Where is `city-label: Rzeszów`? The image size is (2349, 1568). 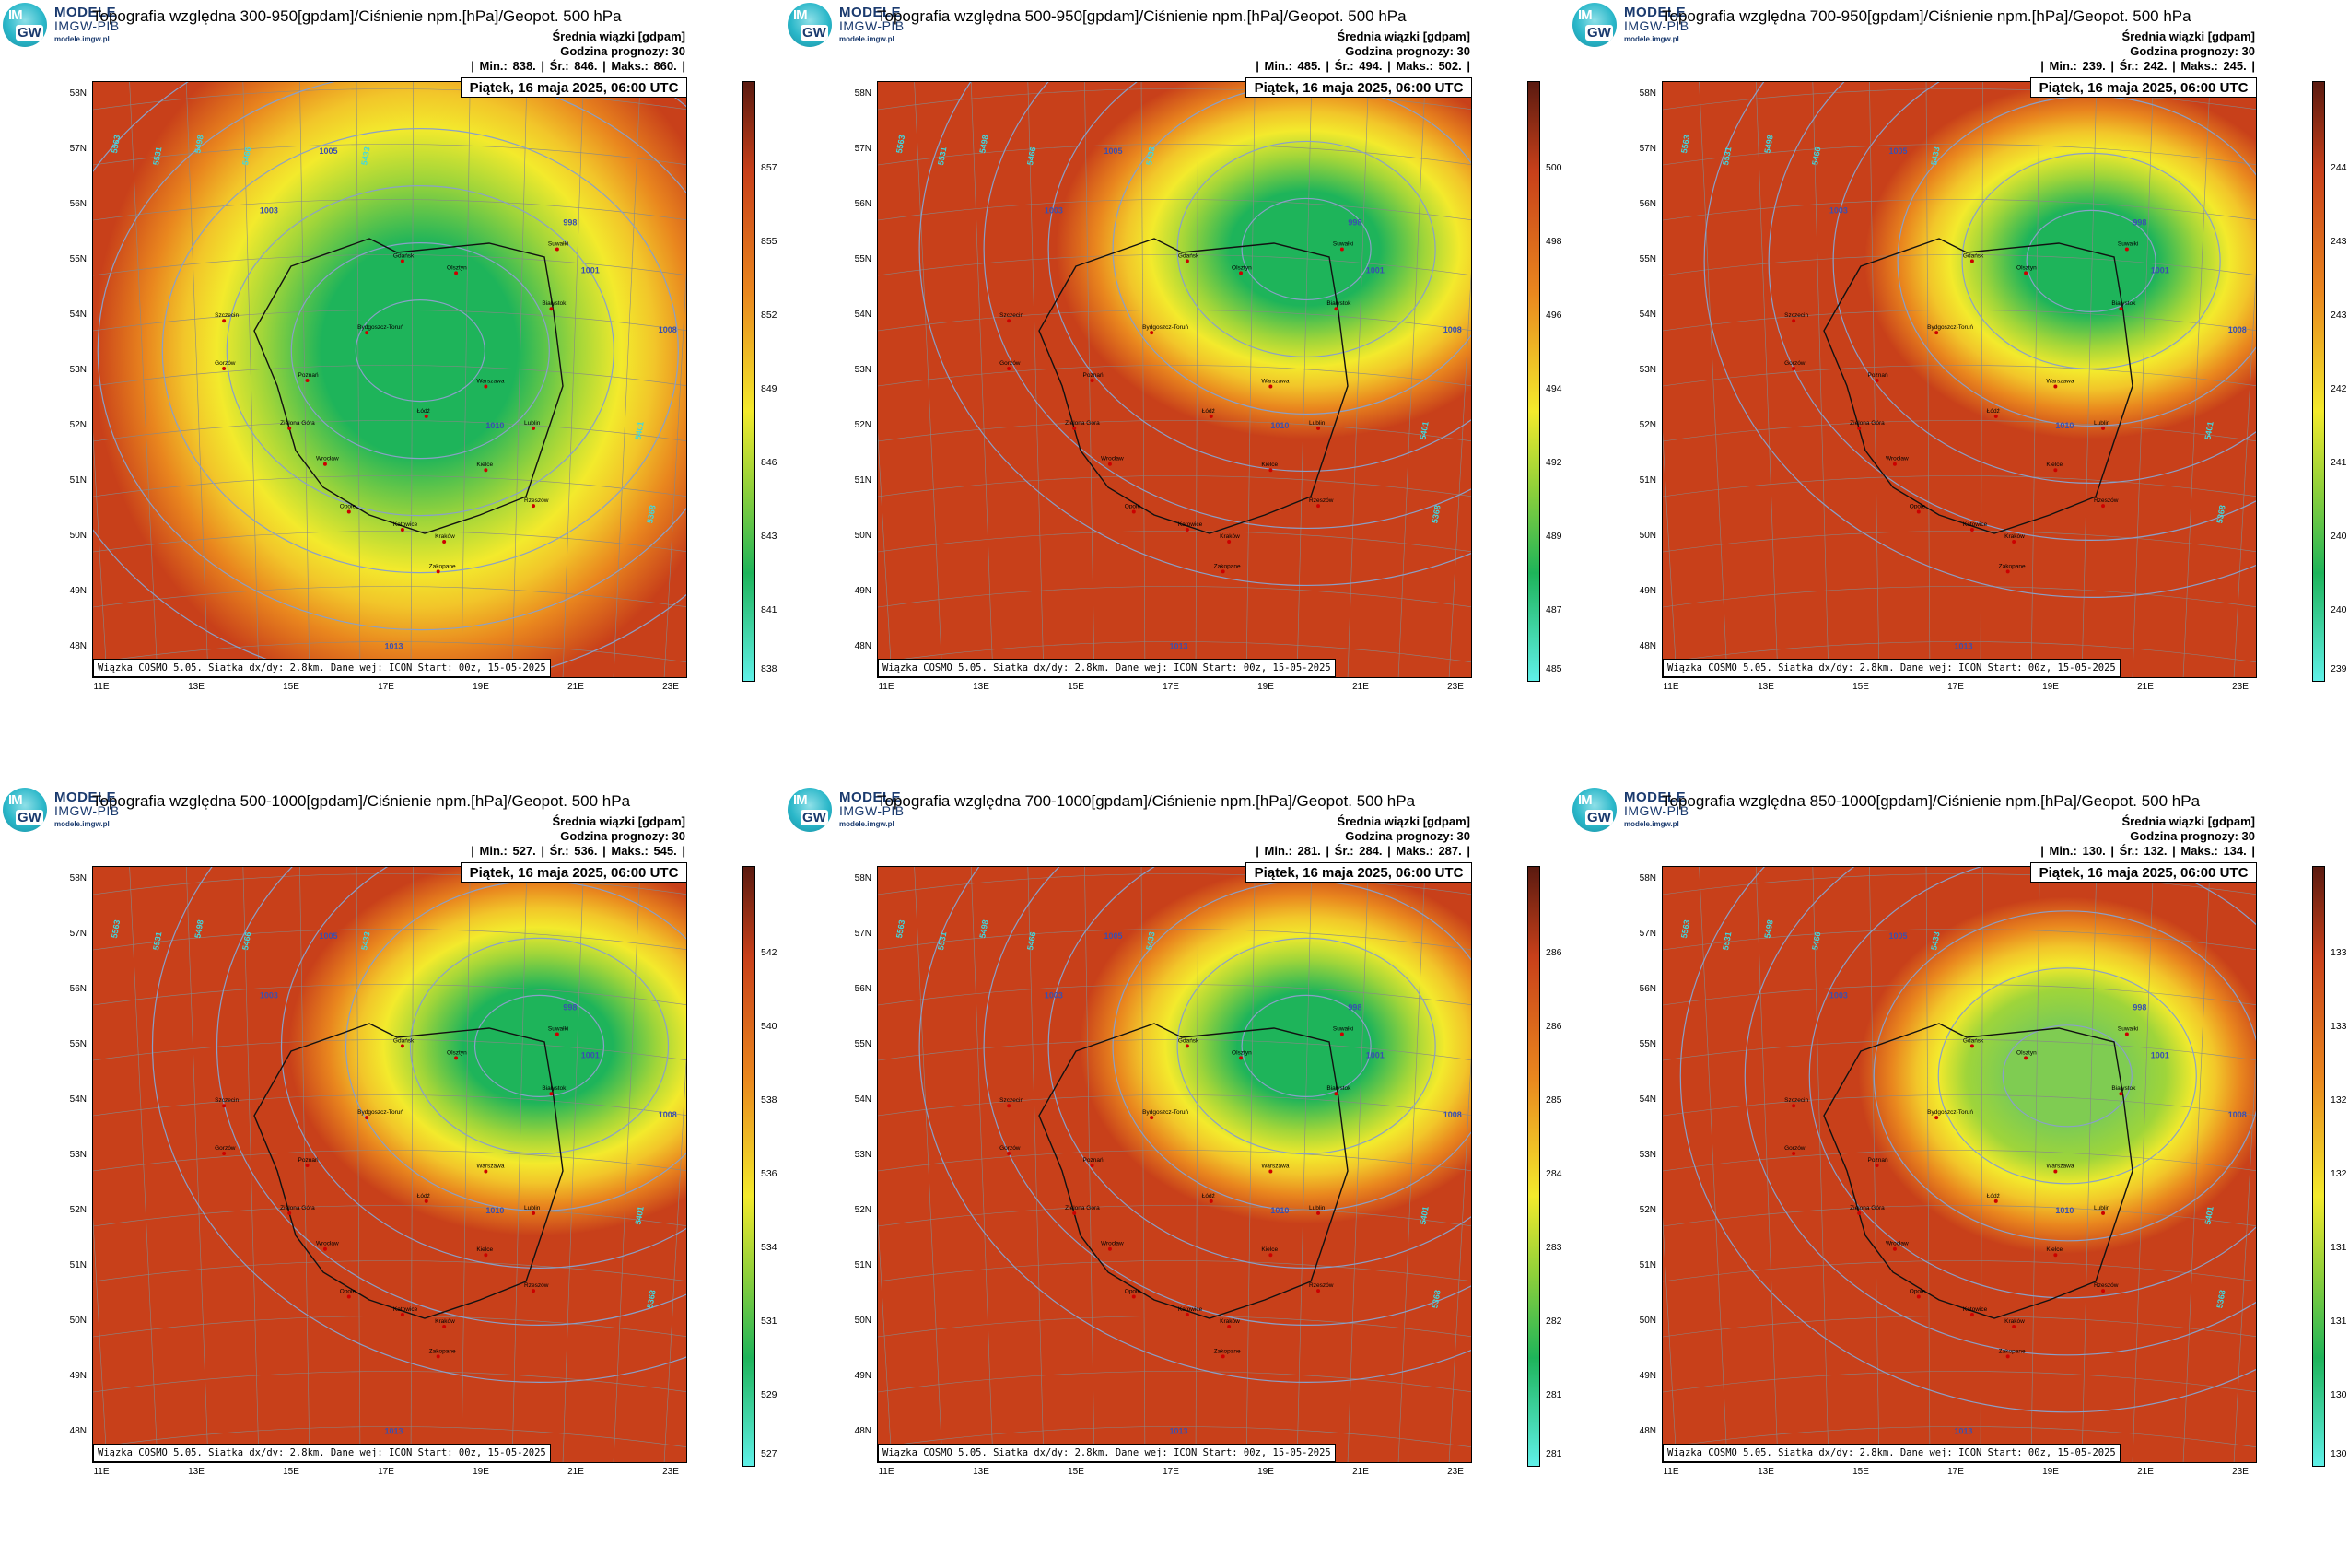 city-label: Rzeszów is located at coordinates (1321, 1285).